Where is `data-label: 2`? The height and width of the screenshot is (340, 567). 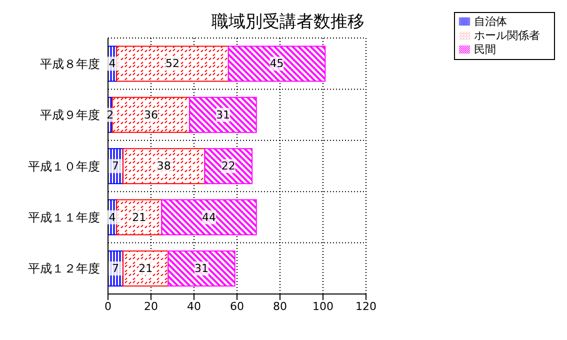 data-label: 2 is located at coordinates (110, 115).